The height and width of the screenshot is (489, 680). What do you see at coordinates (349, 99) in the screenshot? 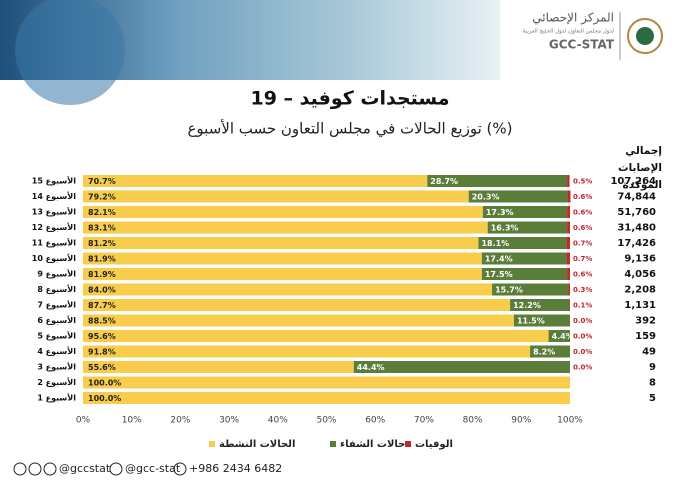
I see `chart-title: مستجدات كوفيد – 19` at bounding box center [349, 99].